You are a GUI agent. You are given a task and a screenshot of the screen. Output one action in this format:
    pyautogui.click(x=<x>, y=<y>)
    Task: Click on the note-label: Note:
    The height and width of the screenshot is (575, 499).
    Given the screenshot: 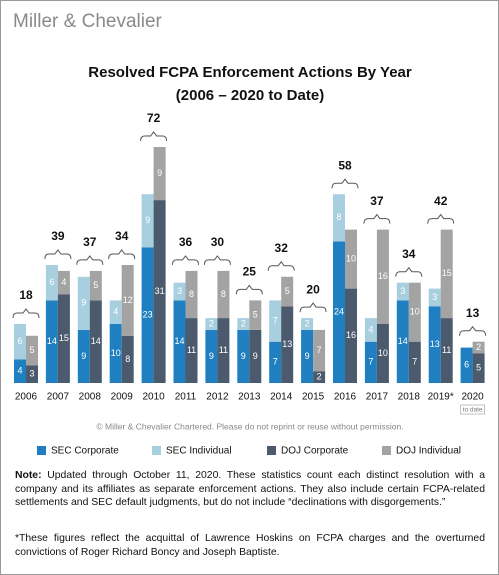 What is the action you would take?
    pyautogui.click(x=28, y=475)
    